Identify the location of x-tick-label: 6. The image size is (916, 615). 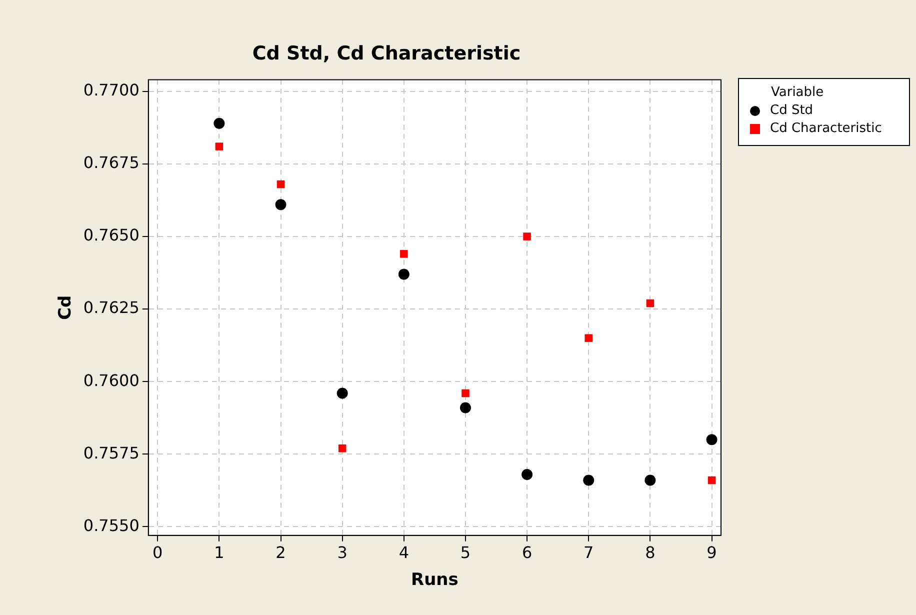
(527, 552).